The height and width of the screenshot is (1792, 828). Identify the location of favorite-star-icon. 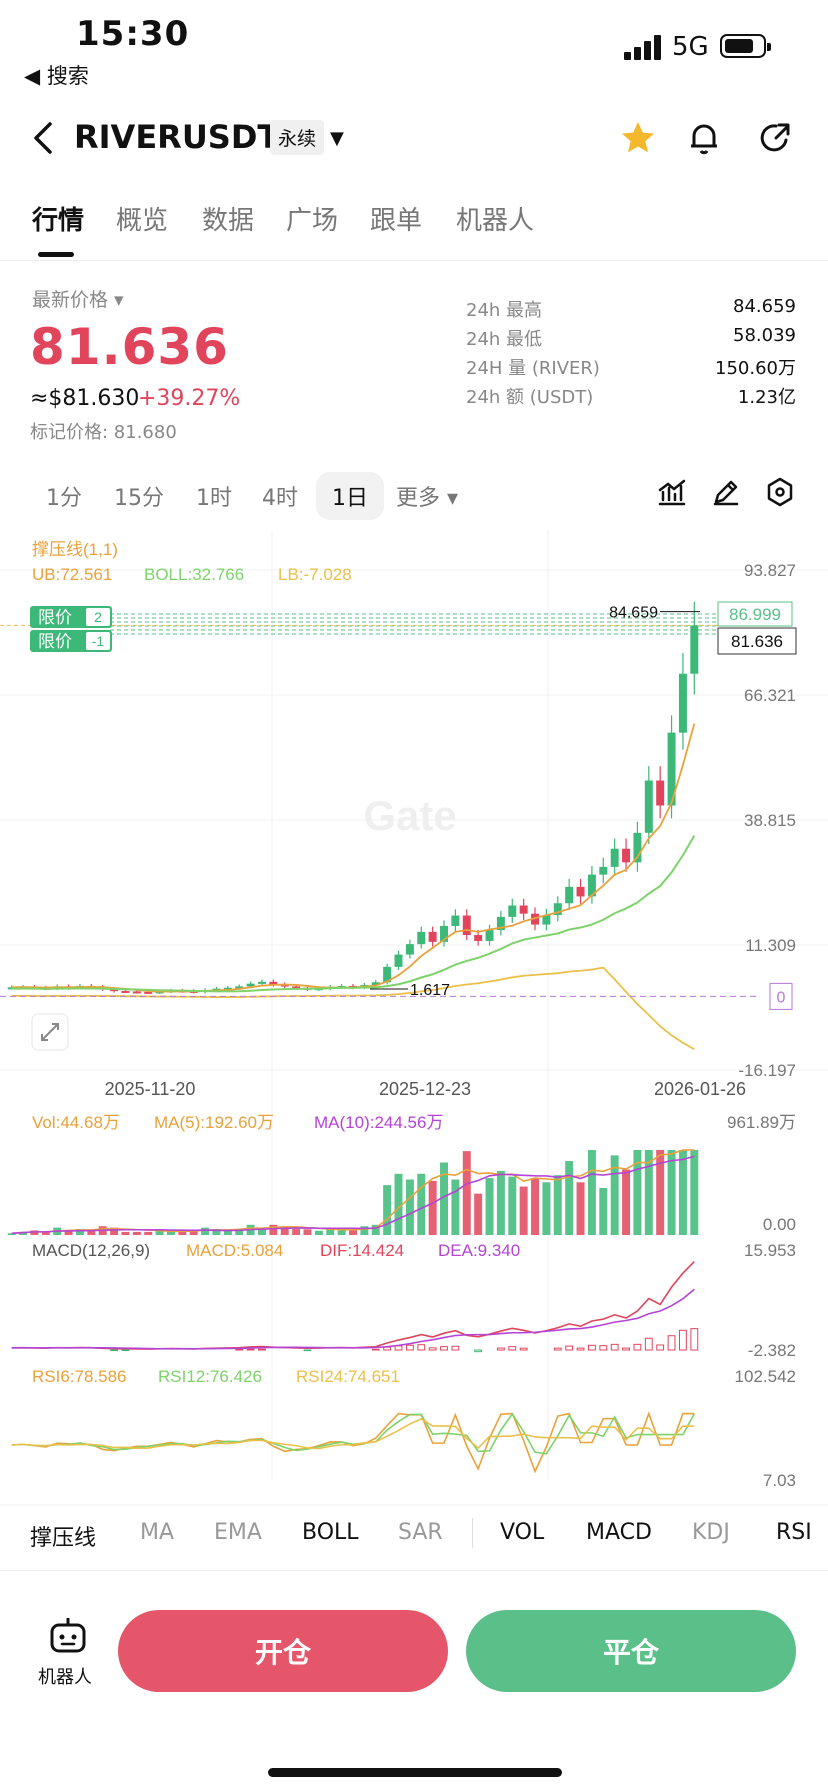
(638, 138).